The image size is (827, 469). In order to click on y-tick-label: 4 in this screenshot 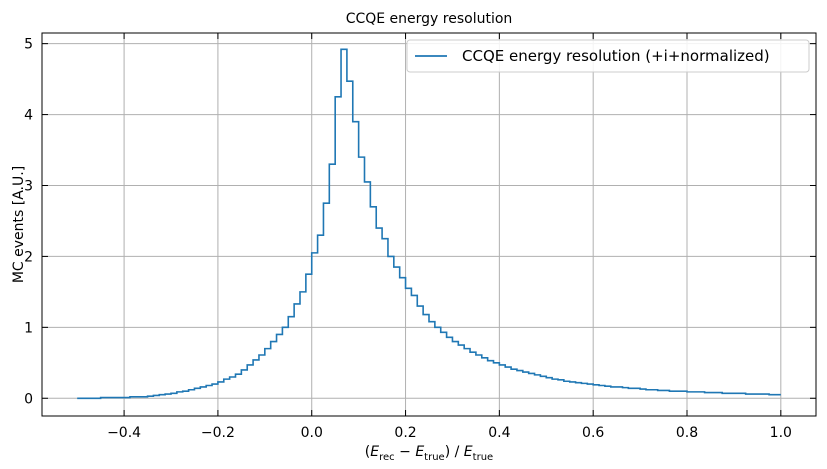, I will do `click(28, 116)`.